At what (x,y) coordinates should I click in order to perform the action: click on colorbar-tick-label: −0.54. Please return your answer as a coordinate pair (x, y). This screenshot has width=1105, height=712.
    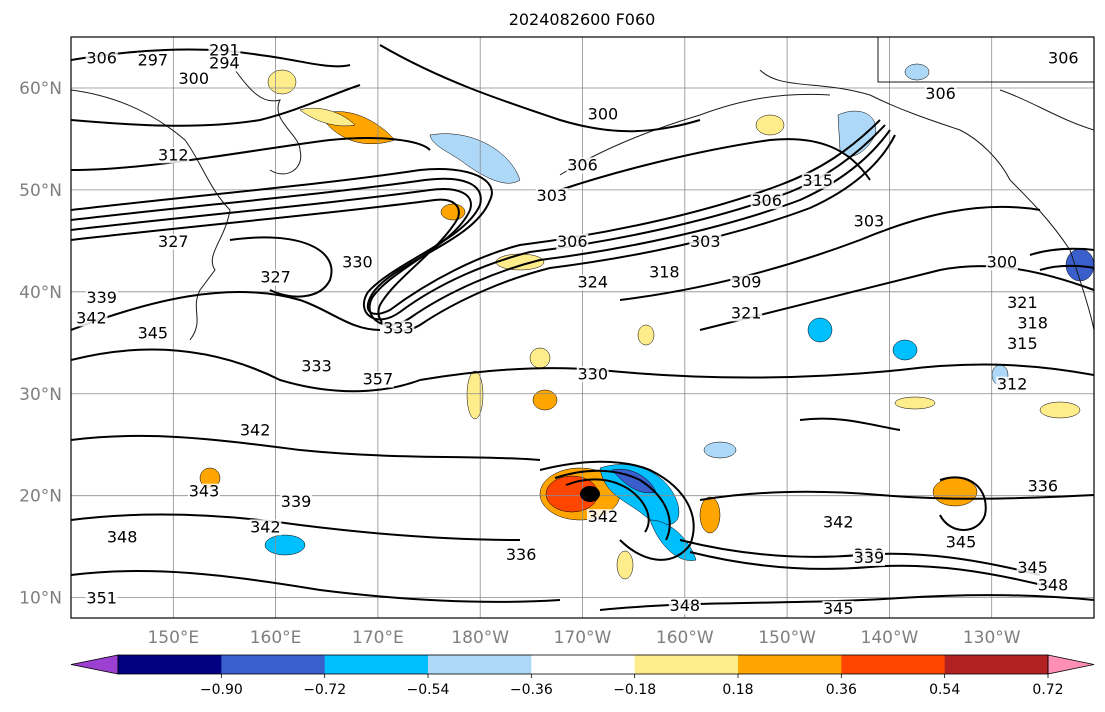
    Looking at the image, I should click on (428, 690).